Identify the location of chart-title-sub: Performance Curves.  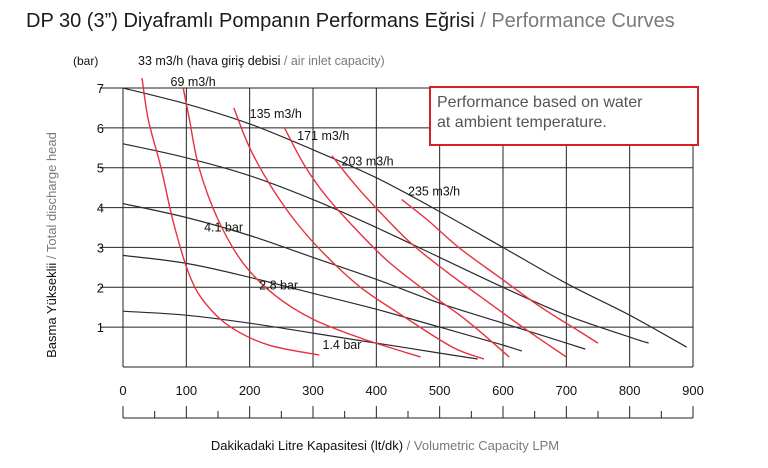
(583, 21).